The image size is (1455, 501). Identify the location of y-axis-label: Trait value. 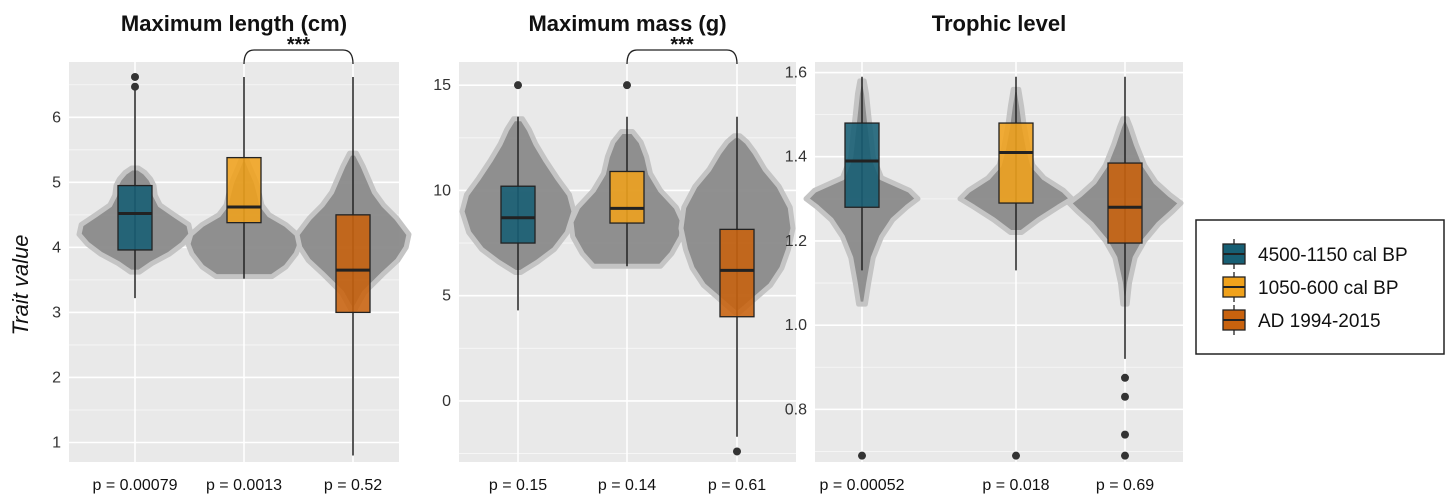
(20, 284).